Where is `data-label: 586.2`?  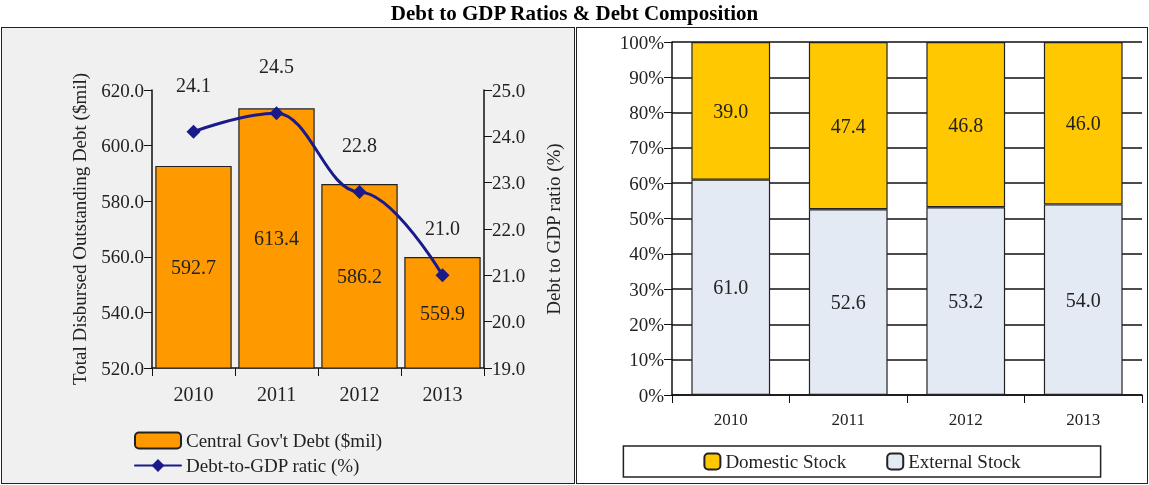 data-label: 586.2 is located at coordinates (359, 276).